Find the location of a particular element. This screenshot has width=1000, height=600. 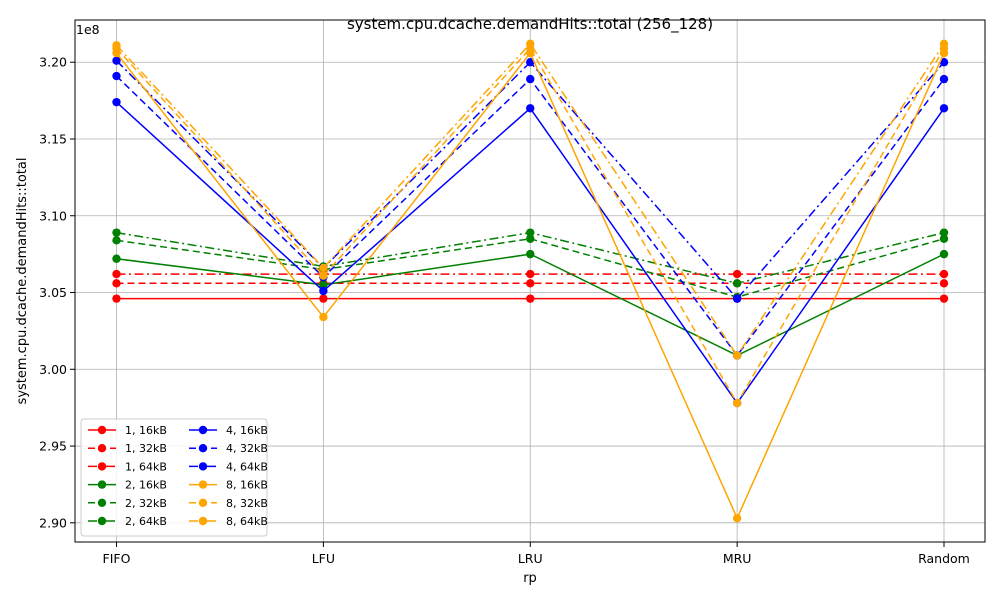

legend-item: 4, 16kB is located at coordinates (228, 430).